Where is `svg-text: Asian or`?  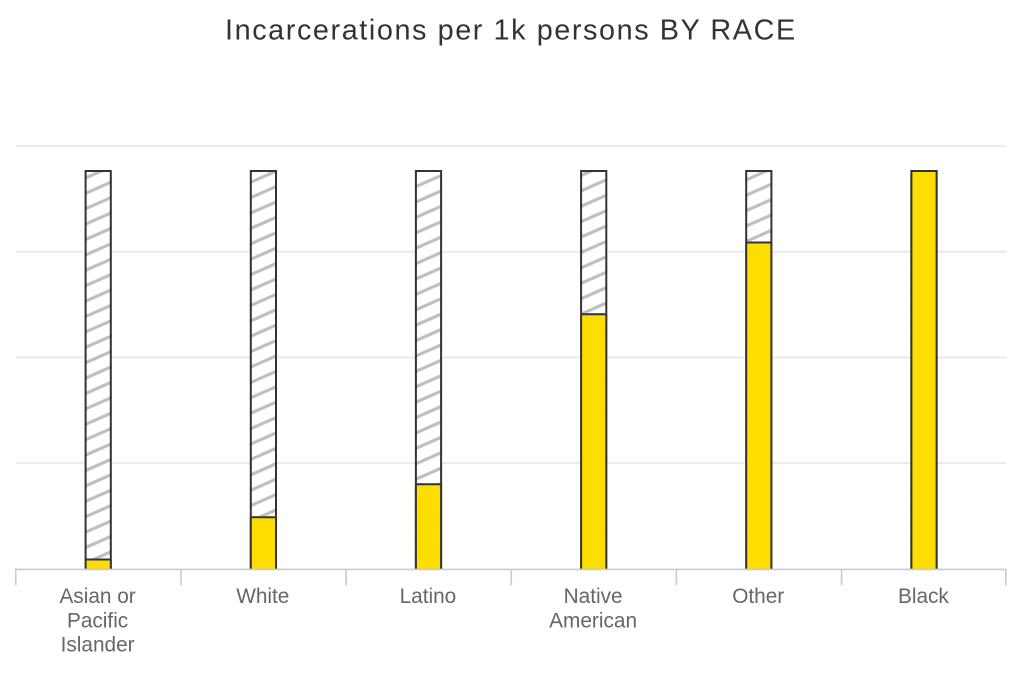 svg-text: Asian or is located at coordinates (97, 596).